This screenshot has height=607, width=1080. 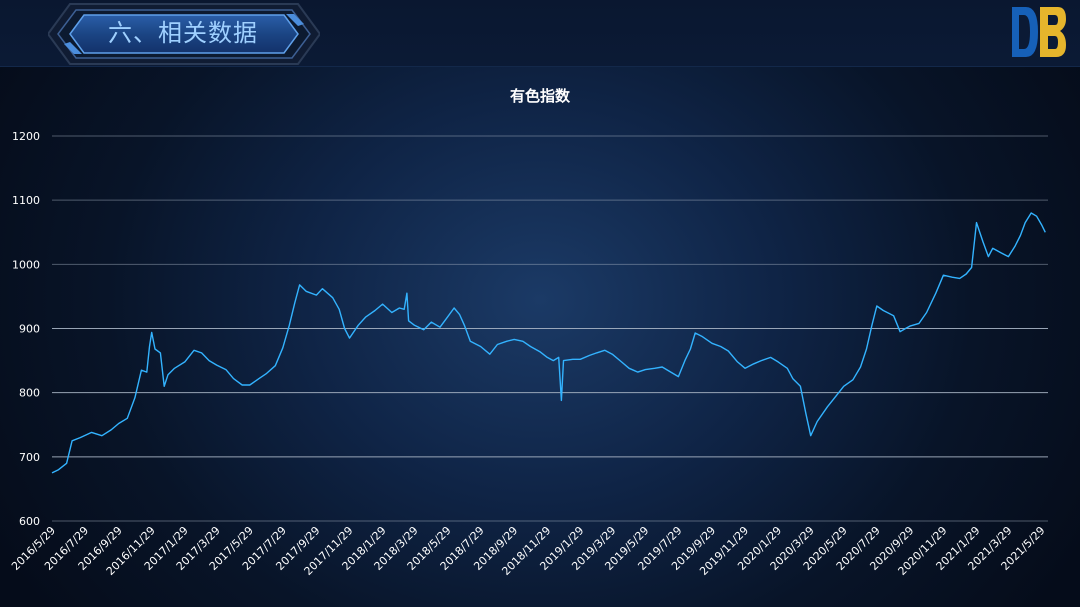 What do you see at coordinates (26, 136) in the screenshot?
I see `y-tick-label: 1200` at bounding box center [26, 136].